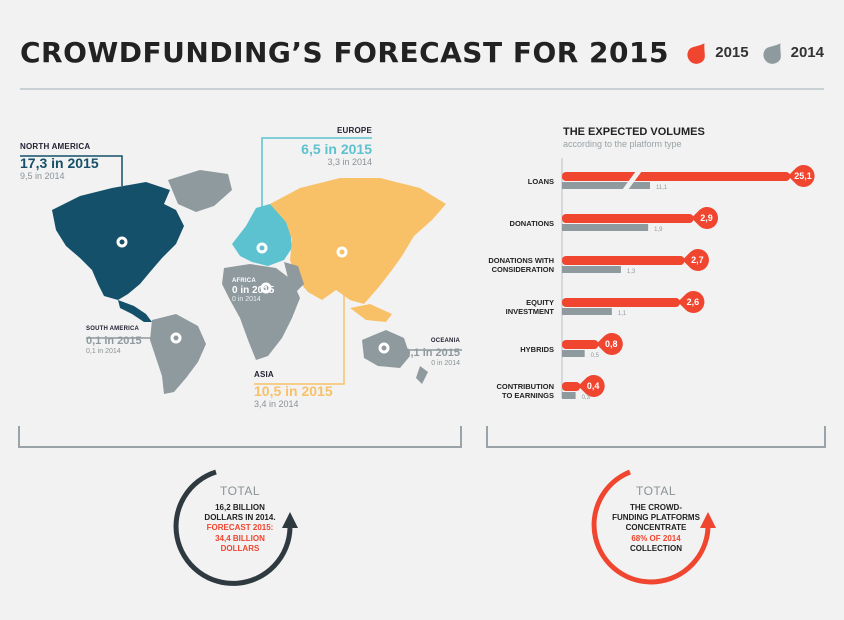 This screenshot has height=620, width=844. Describe the element at coordinates (240, 549) in the screenshot. I see `left-total-line5: DOLLARS` at that location.